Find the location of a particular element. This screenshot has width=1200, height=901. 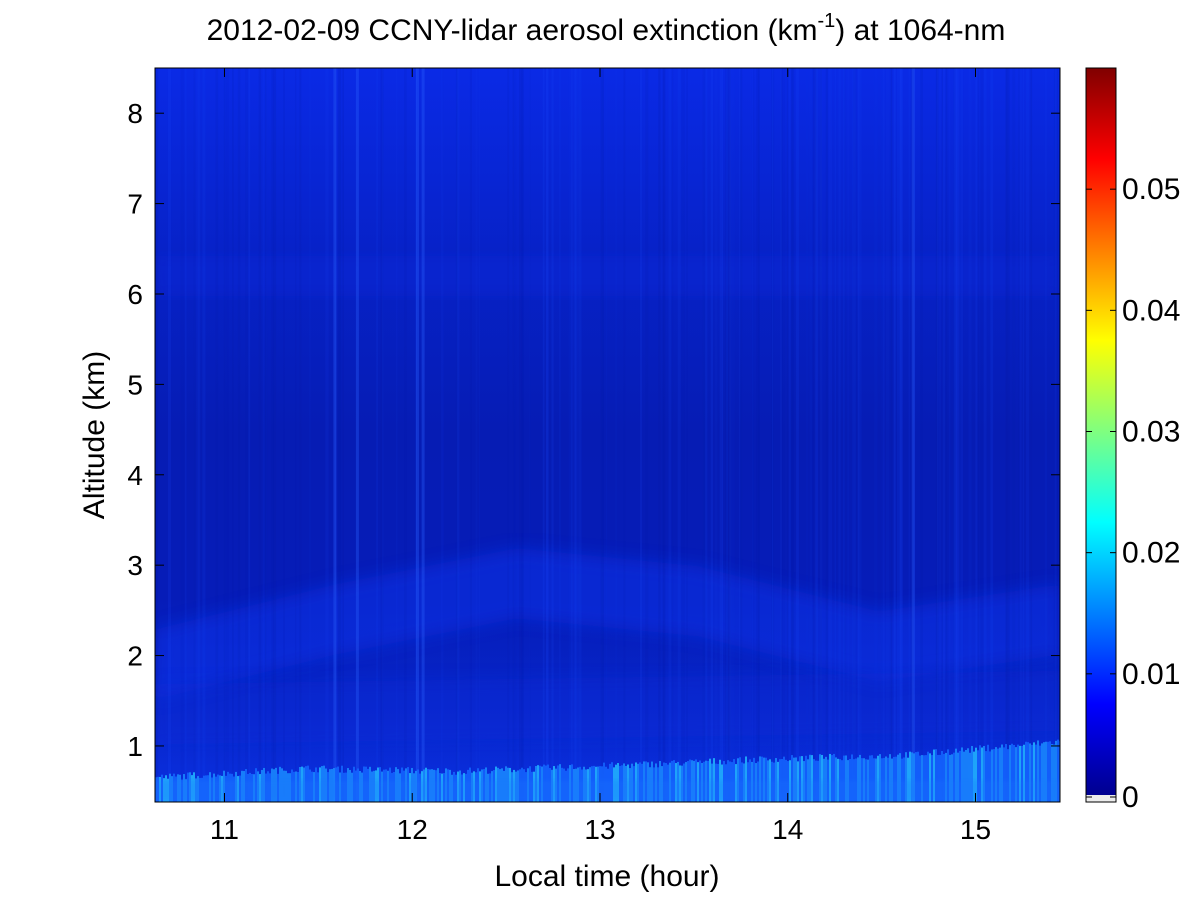

x-tick-label: 13 is located at coordinates (599, 829).